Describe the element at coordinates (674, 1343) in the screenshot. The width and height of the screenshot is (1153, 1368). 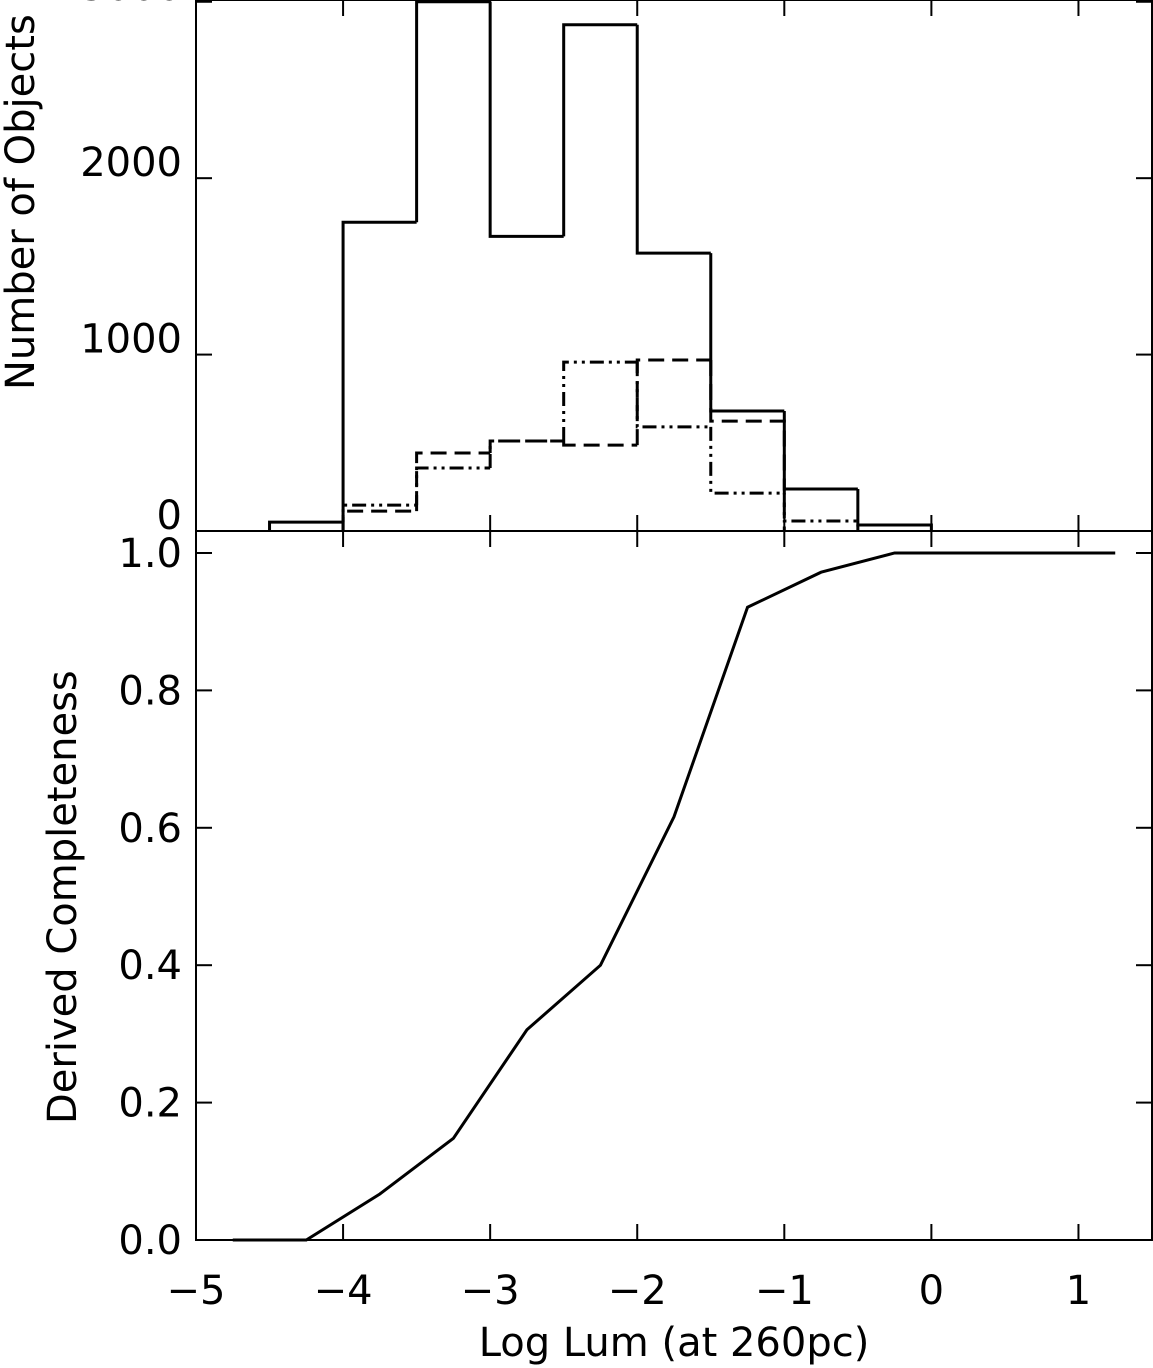
I see `x-axis-title: Log Lum (at 260pc)` at that location.